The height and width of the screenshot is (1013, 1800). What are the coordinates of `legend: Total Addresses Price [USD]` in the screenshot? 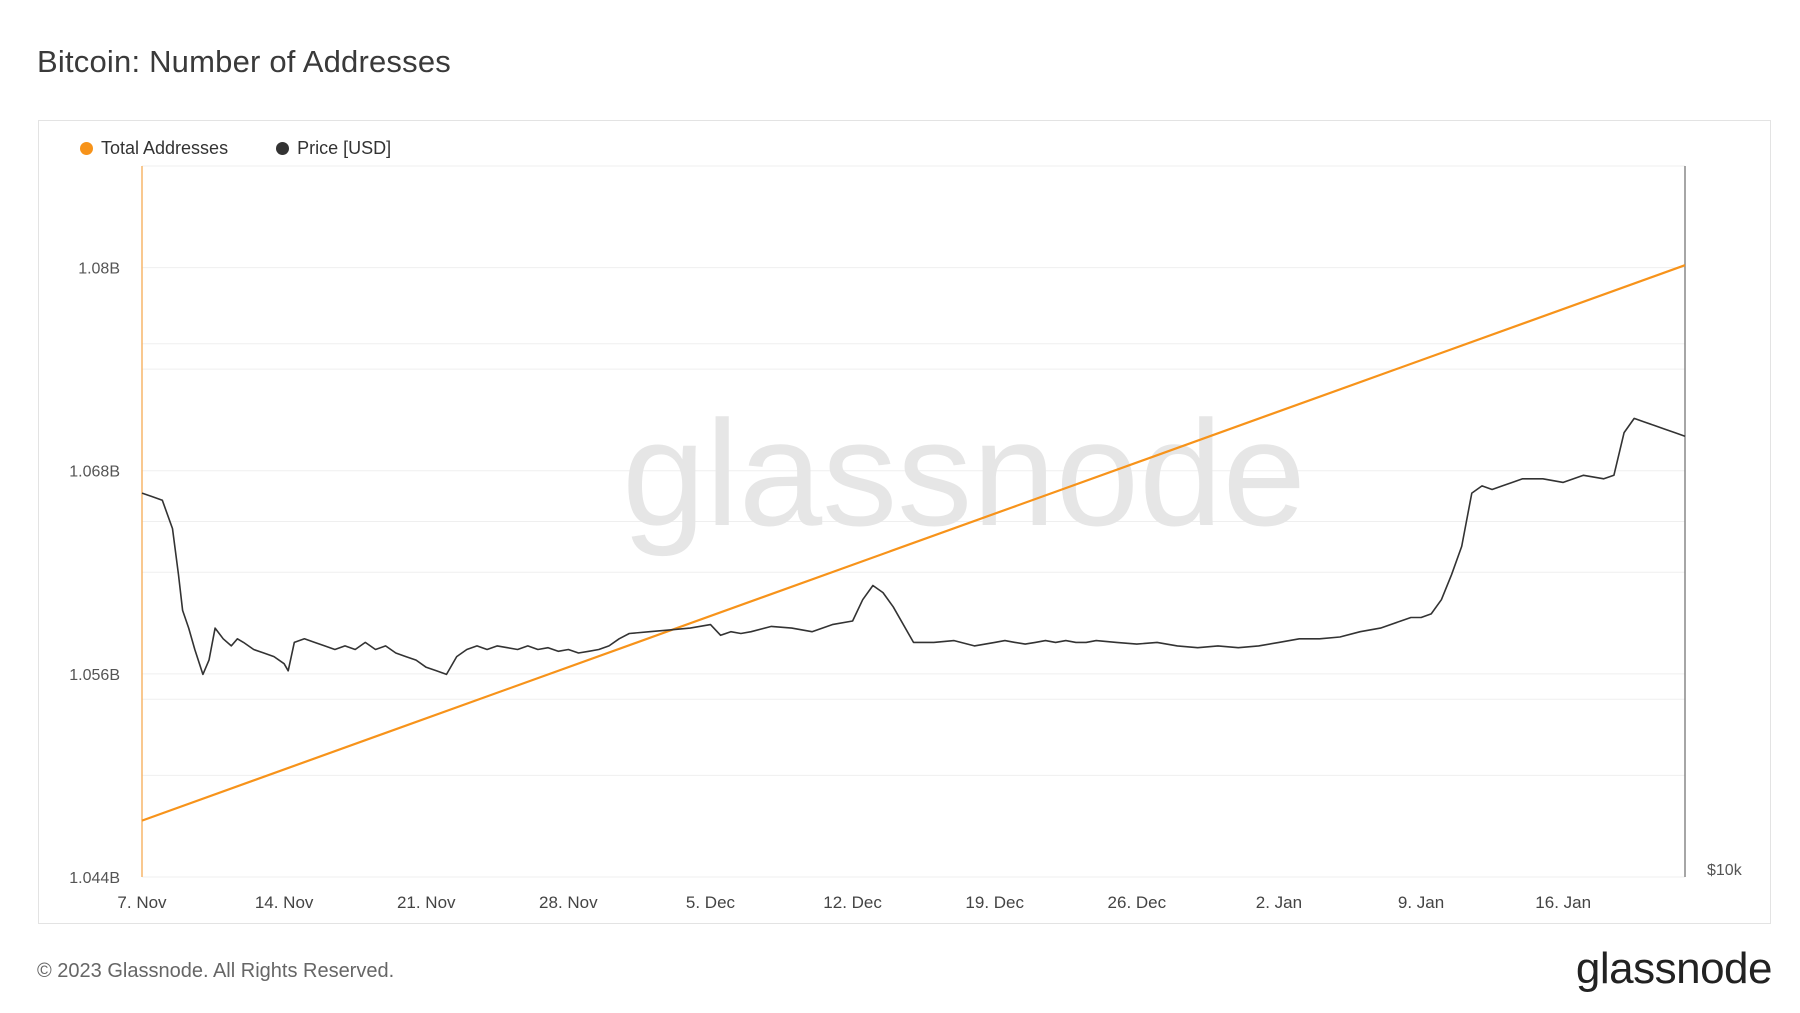 It's located at (235, 148).